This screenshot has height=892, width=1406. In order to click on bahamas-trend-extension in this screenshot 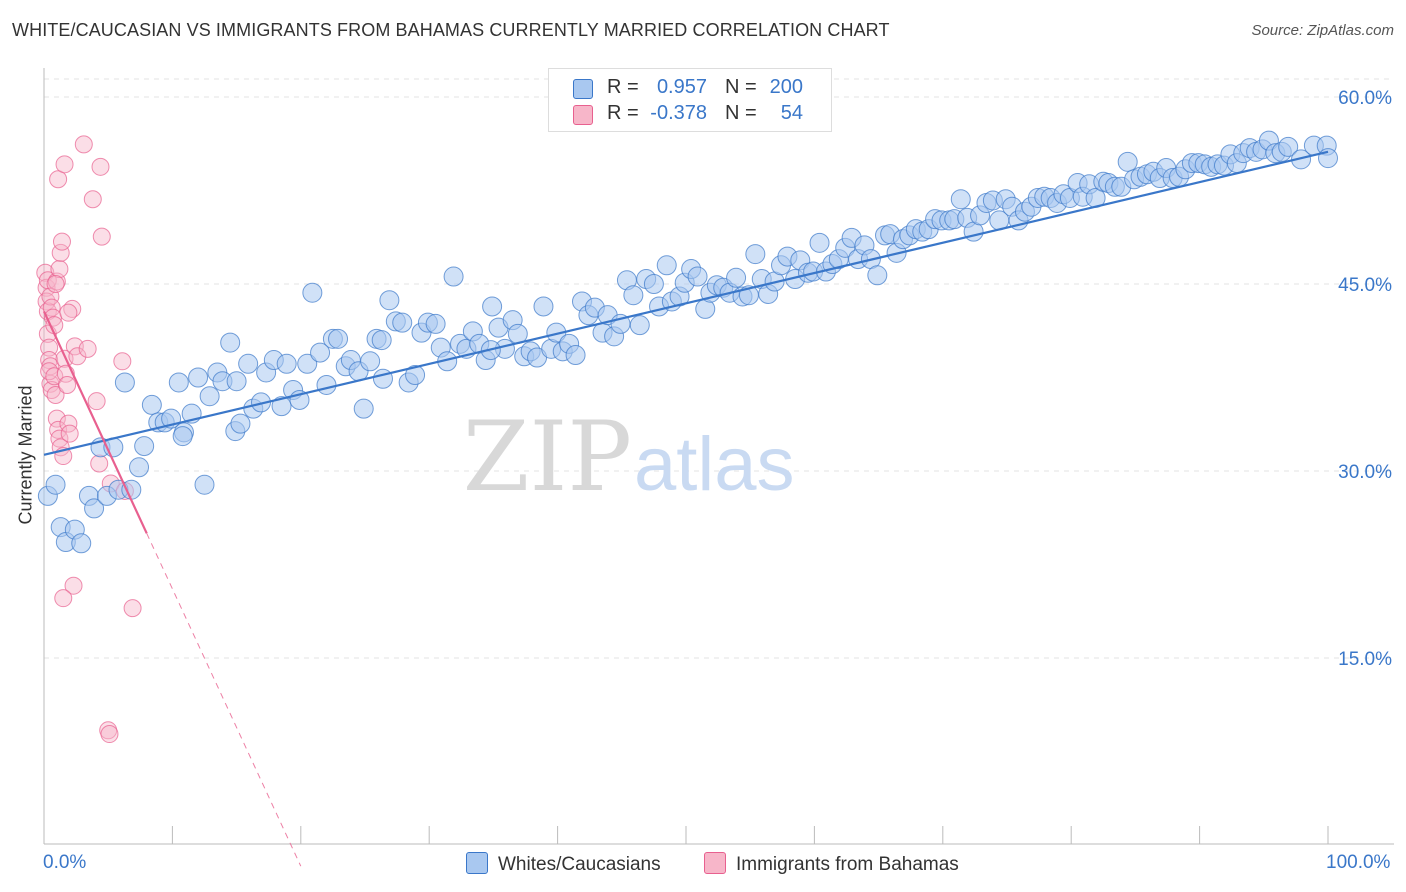, I will do `click(224, 700)`.